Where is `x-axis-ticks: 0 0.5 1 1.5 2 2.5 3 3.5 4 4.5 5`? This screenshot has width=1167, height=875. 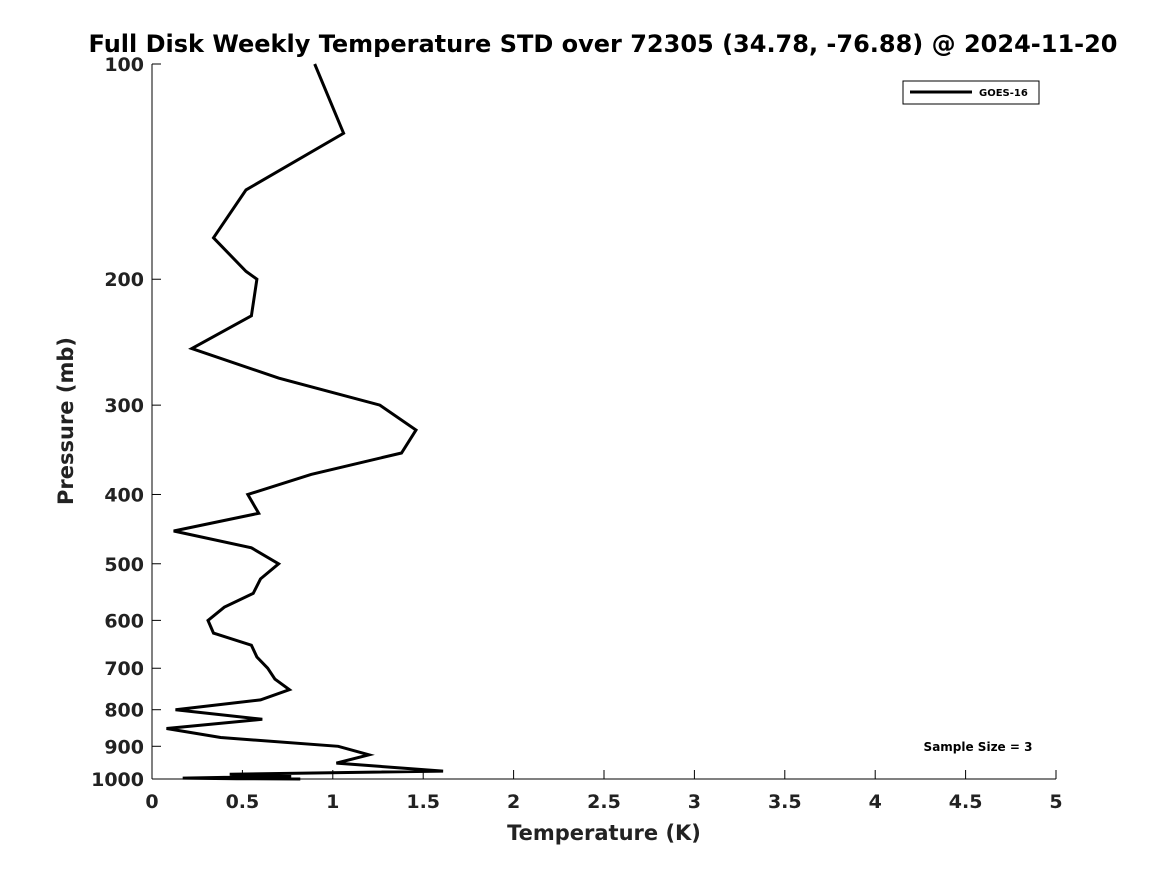 x-axis-ticks: 0 0.5 1 1.5 2 2.5 3 3.5 4 4.5 5 is located at coordinates (604, 791).